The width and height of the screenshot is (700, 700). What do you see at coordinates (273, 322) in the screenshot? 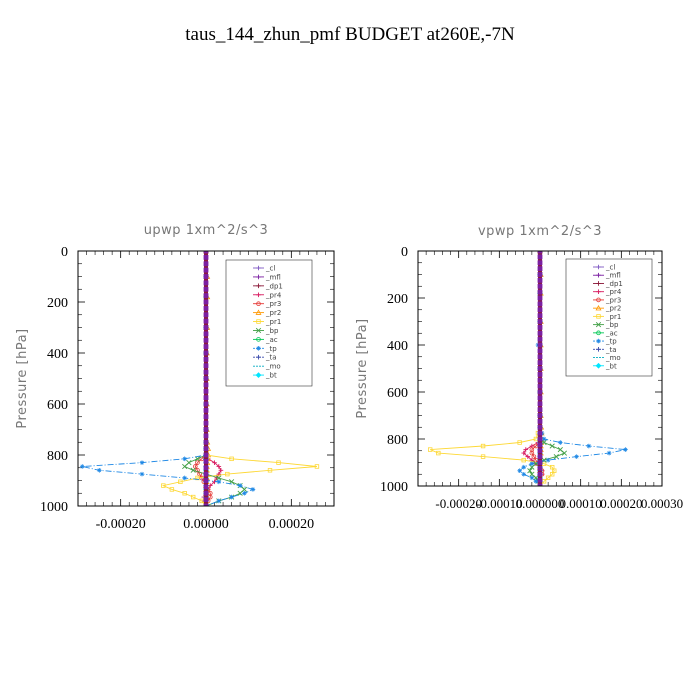
I see `legend-label: _pr1` at bounding box center [273, 322].